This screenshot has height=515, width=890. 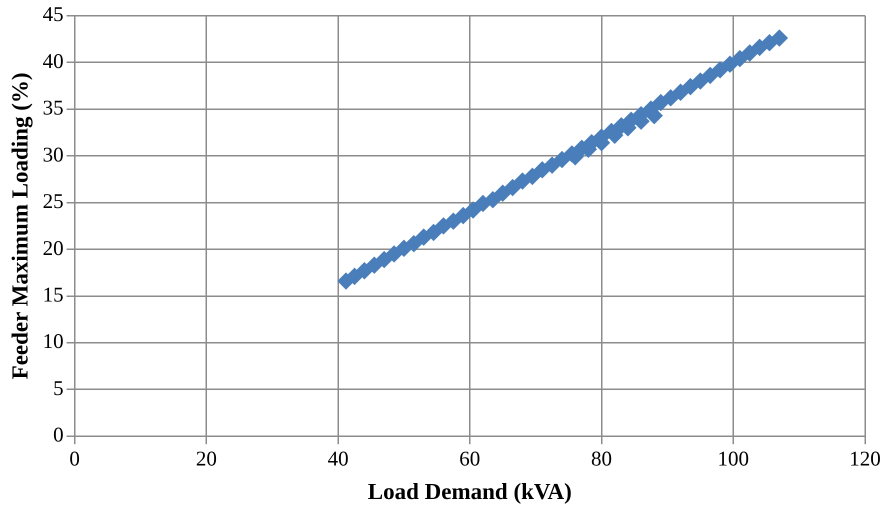 What do you see at coordinates (53, 201) in the screenshot?
I see `y-tick-label: 25` at bounding box center [53, 201].